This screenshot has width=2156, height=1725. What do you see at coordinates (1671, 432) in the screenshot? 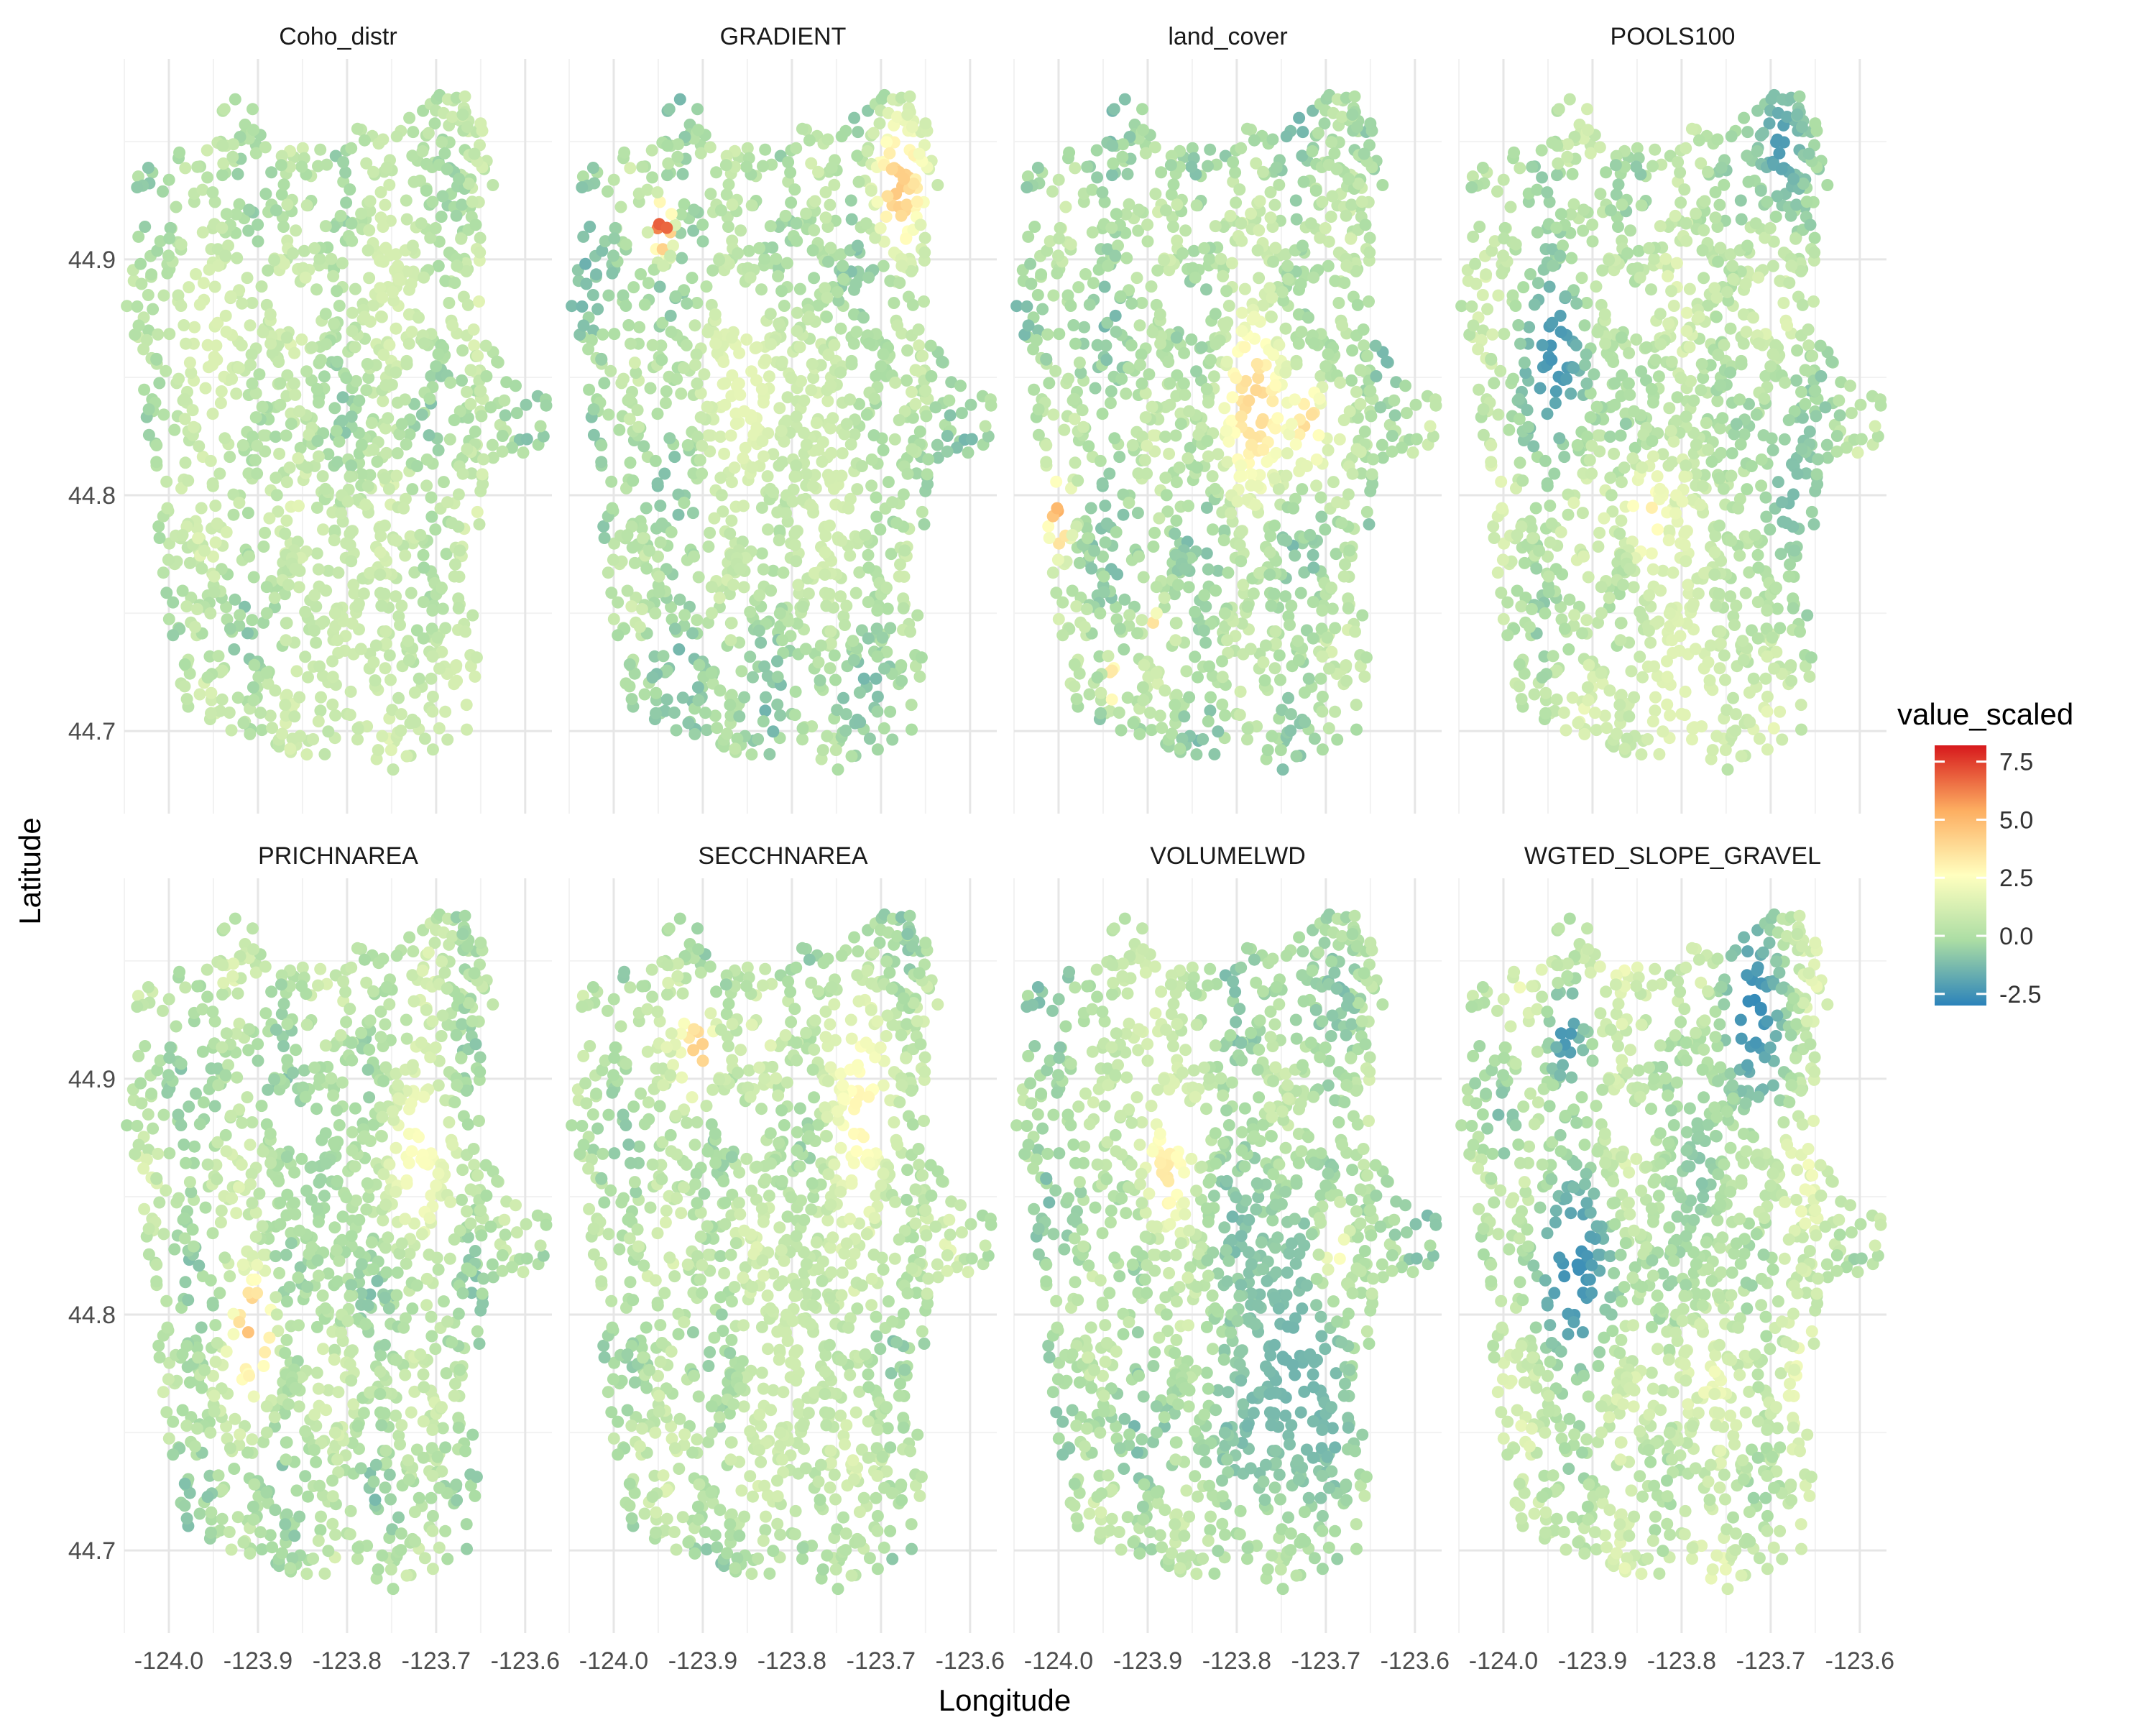
I see `facet-points` at bounding box center [1671, 432].